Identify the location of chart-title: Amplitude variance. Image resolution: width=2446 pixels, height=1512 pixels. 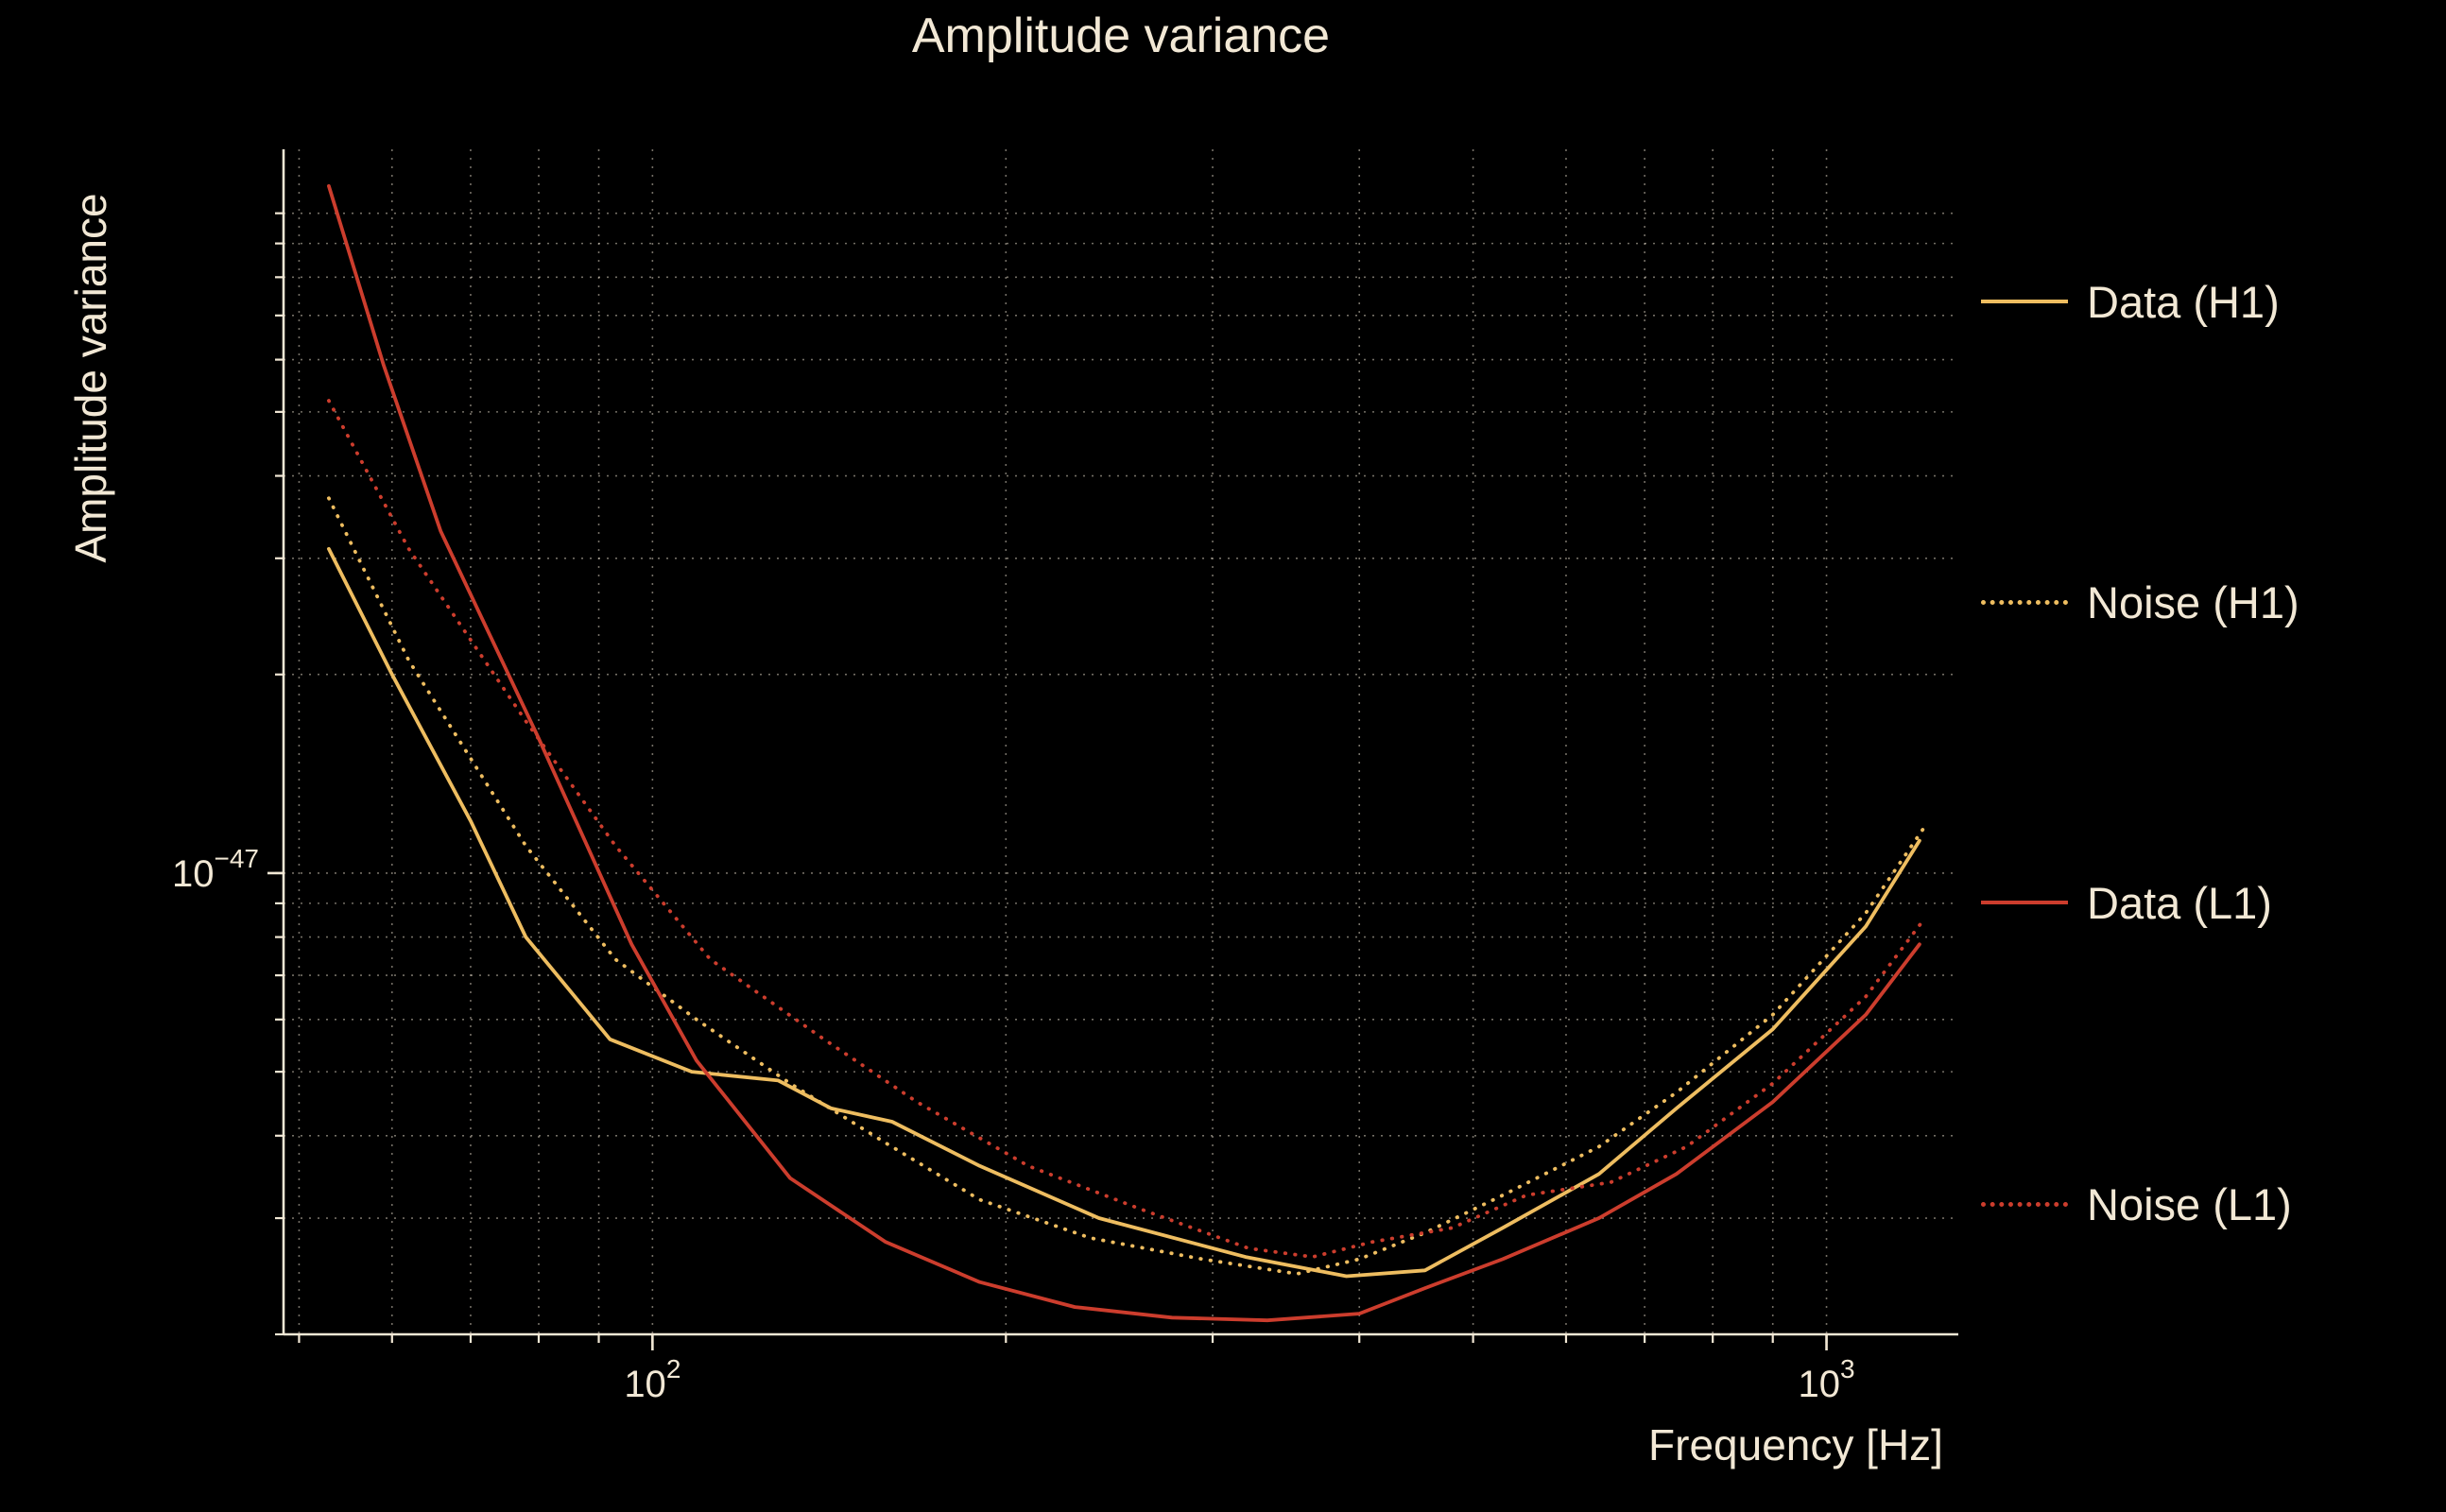
(1121, 36).